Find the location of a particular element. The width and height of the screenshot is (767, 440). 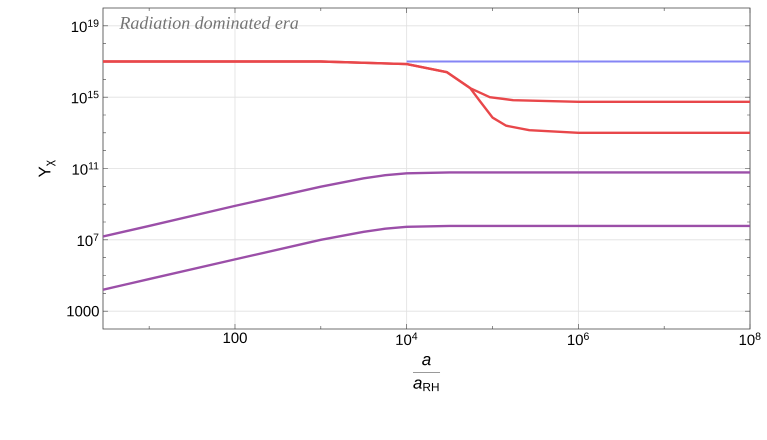

y-tick-label: 1000 is located at coordinates (83, 311).